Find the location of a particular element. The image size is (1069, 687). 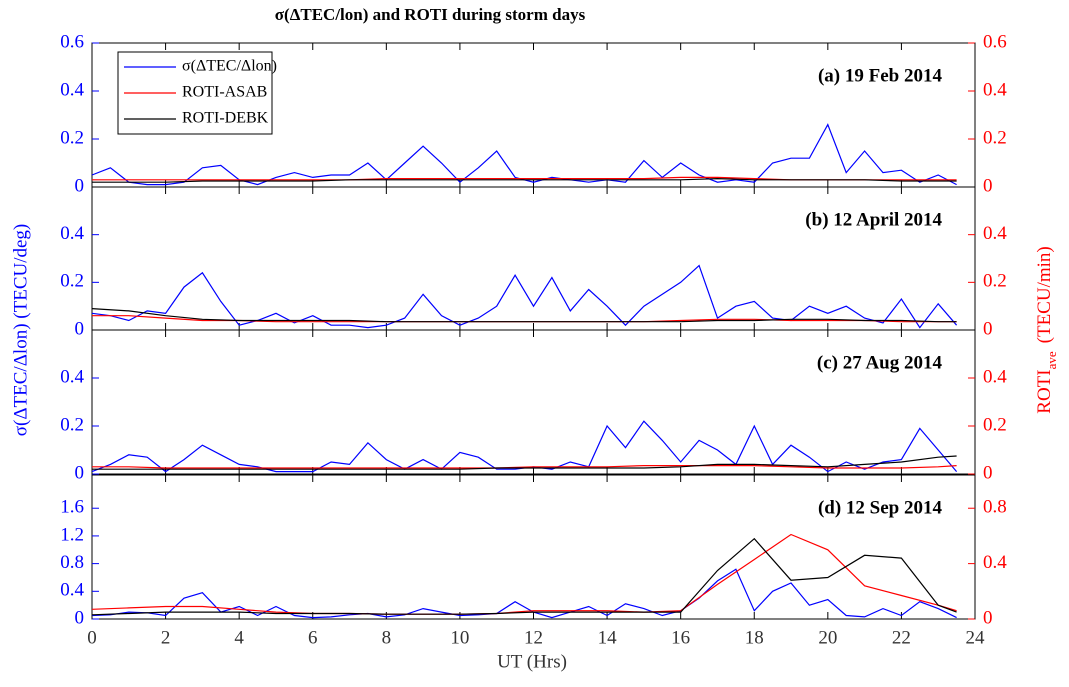

y2-label-unit: (TECU/min) is located at coordinates (1044, 294).